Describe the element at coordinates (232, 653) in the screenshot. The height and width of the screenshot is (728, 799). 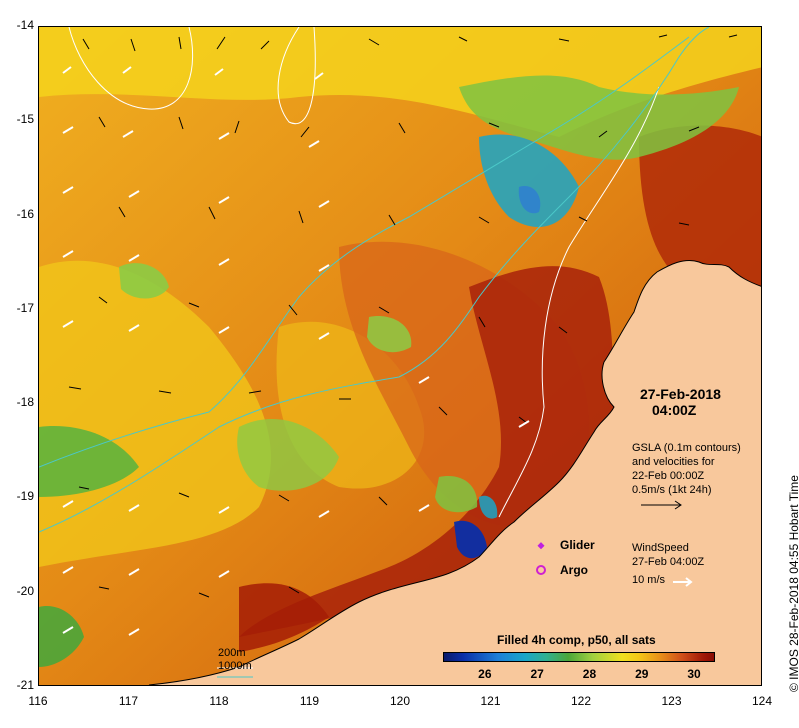
I see `depth-200m-label: 200m` at that location.